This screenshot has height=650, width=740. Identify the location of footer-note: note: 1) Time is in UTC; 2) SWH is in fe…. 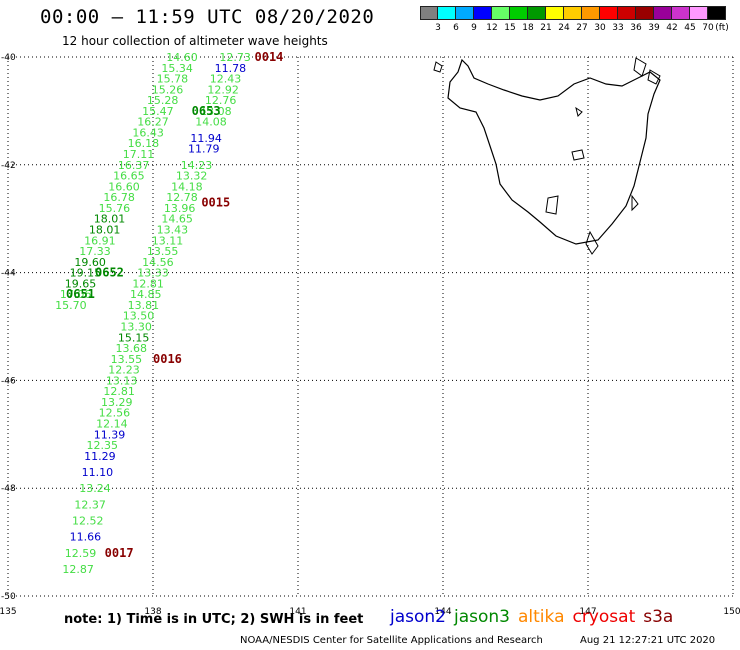
(214, 619).